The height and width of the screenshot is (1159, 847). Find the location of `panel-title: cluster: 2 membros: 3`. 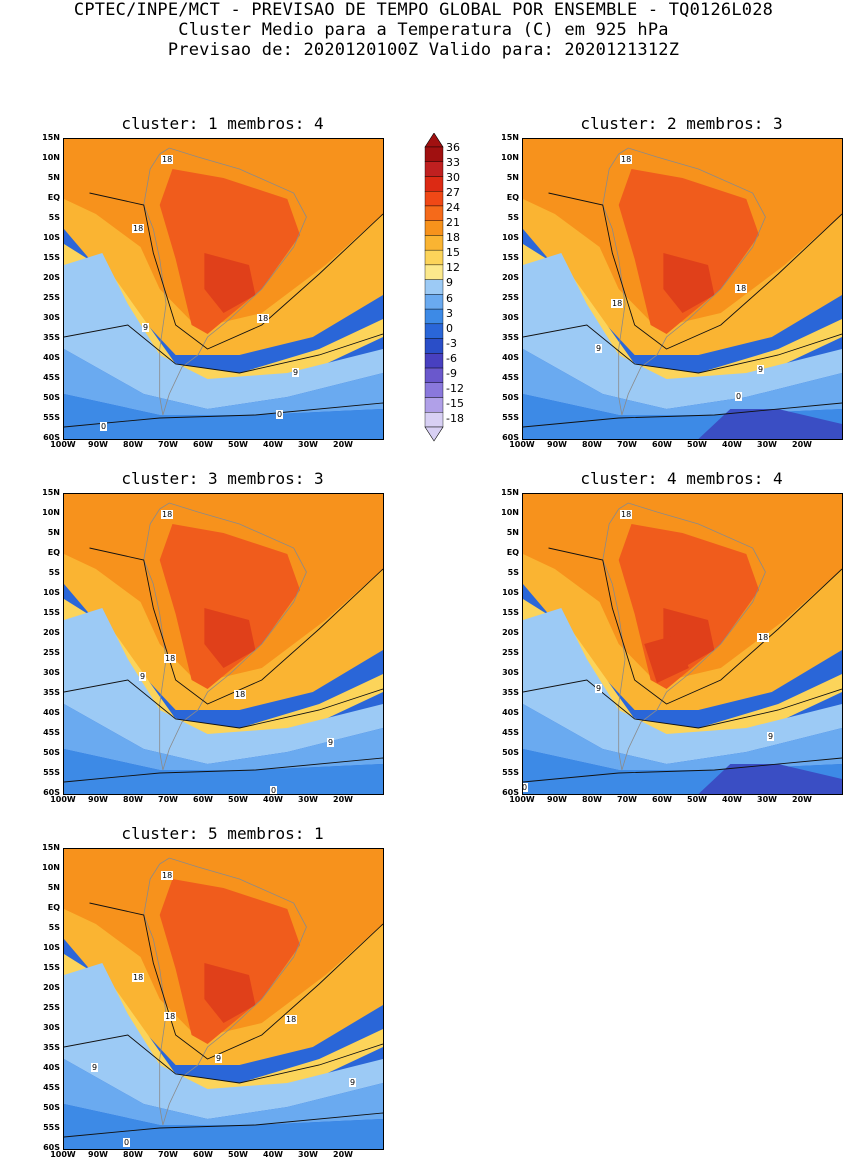

panel-title: cluster: 2 membros: 3 is located at coordinates (681, 123).